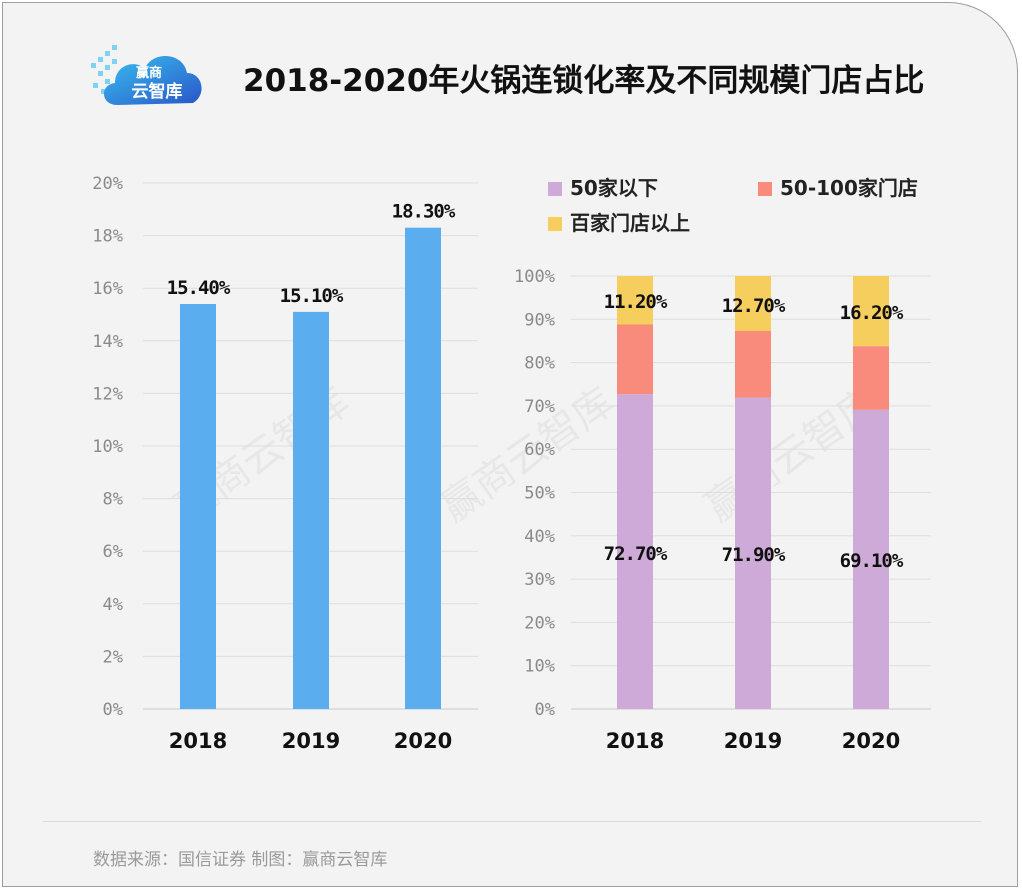 This screenshot has width=1022, height=891. Describe the element at coordinates (107, 394) in the screenshot. I see `left-ytick-label: 12%` at that location.